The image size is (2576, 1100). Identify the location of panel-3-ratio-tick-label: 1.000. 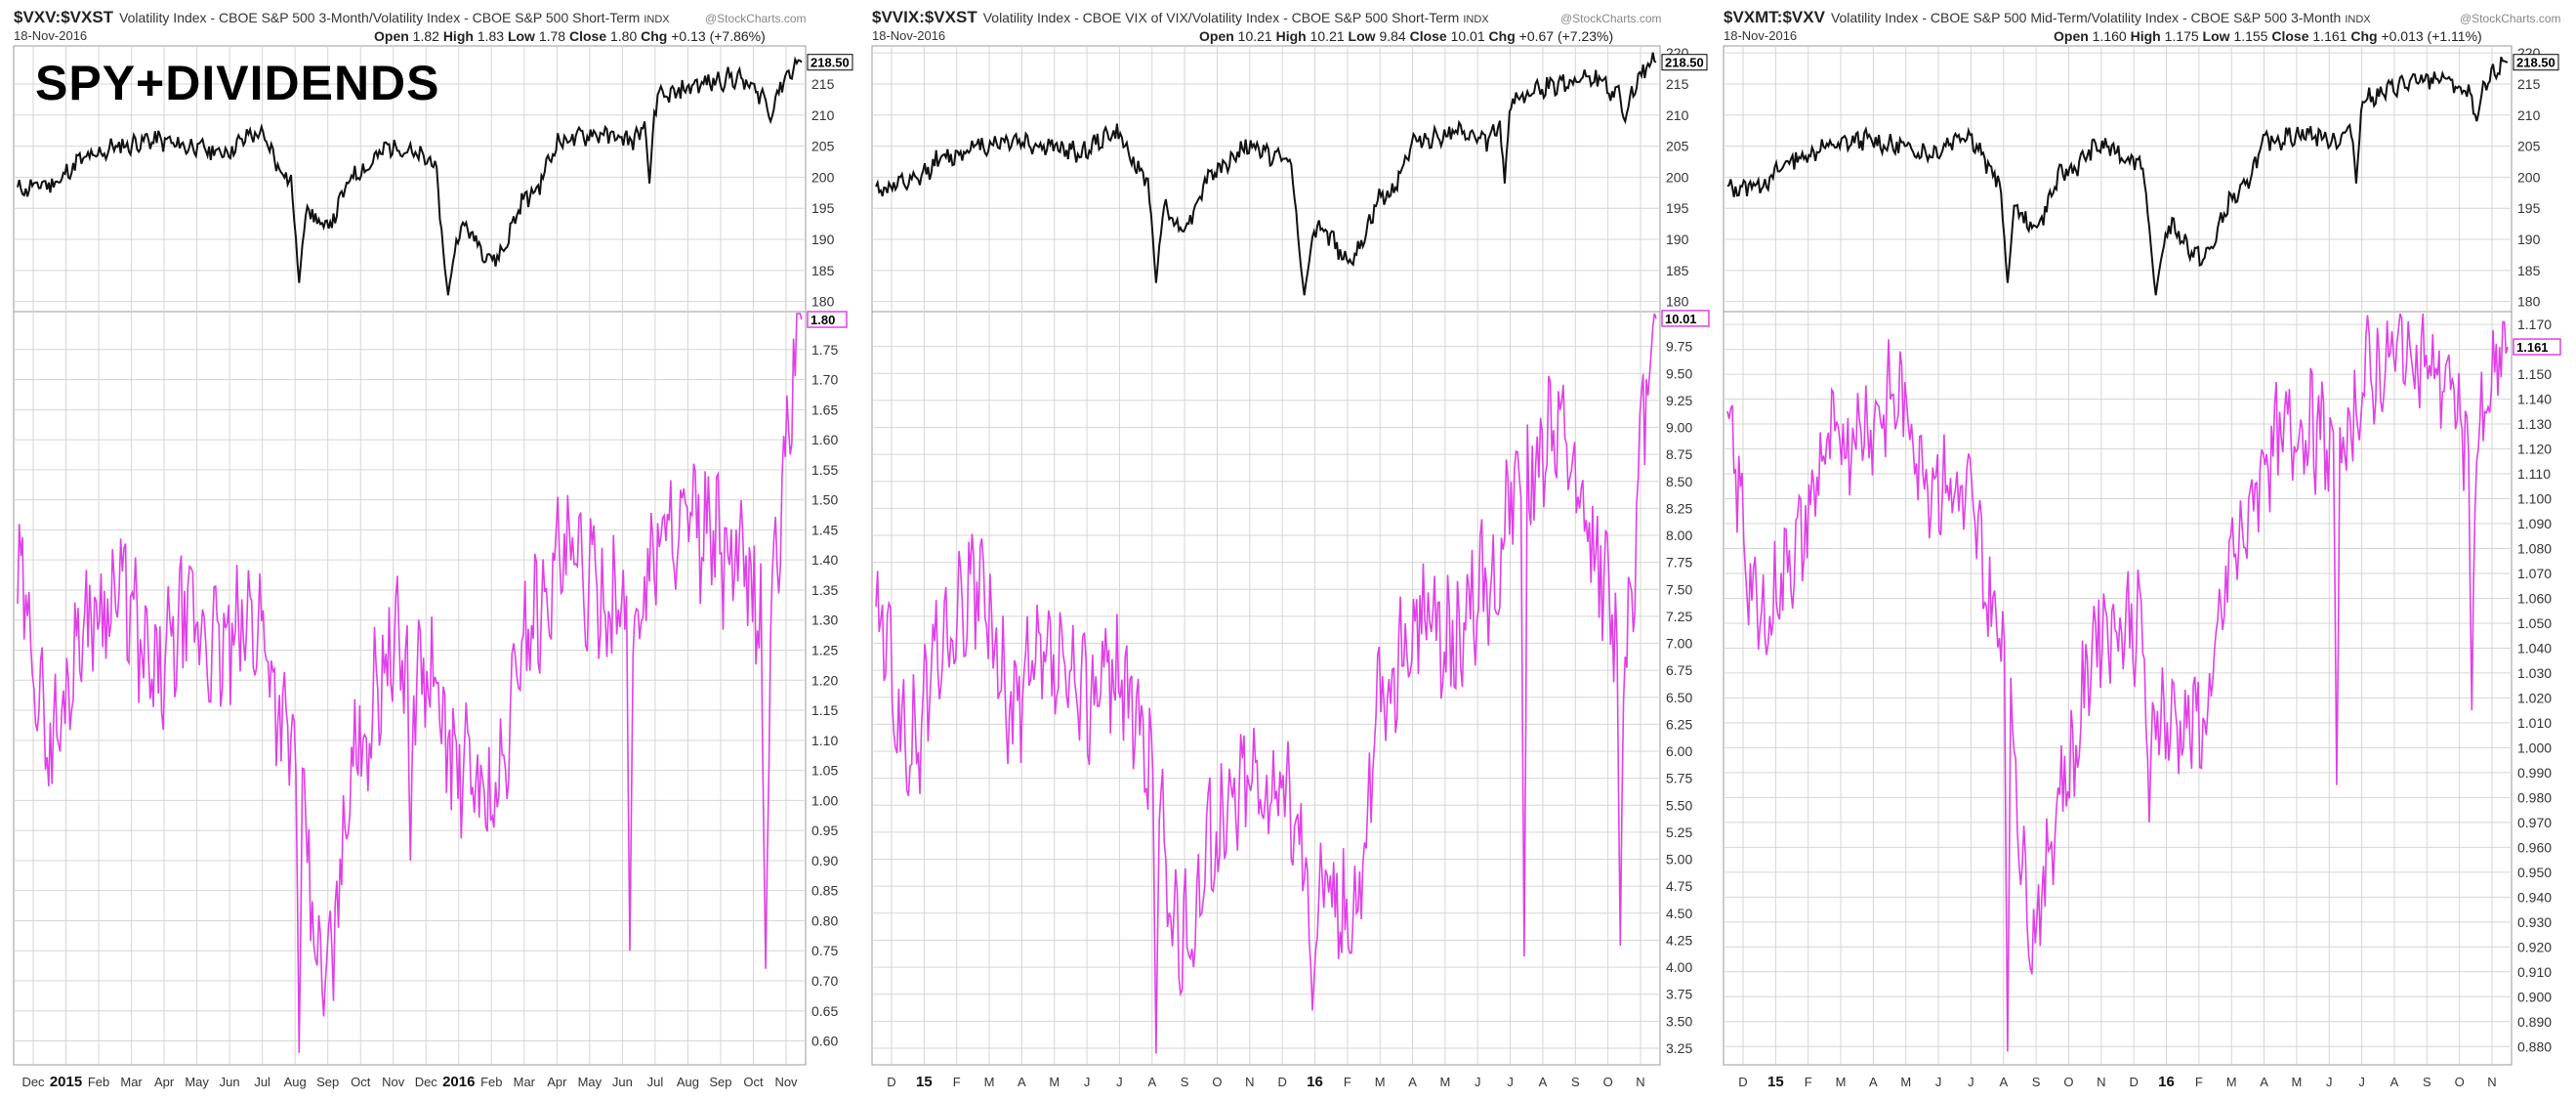
(2535, 748).